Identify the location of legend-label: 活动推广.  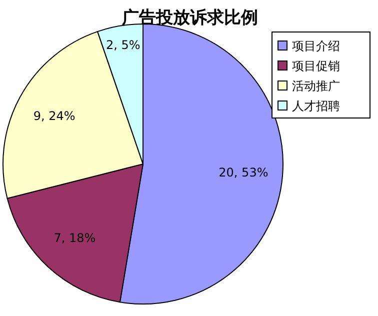
(316, 86).